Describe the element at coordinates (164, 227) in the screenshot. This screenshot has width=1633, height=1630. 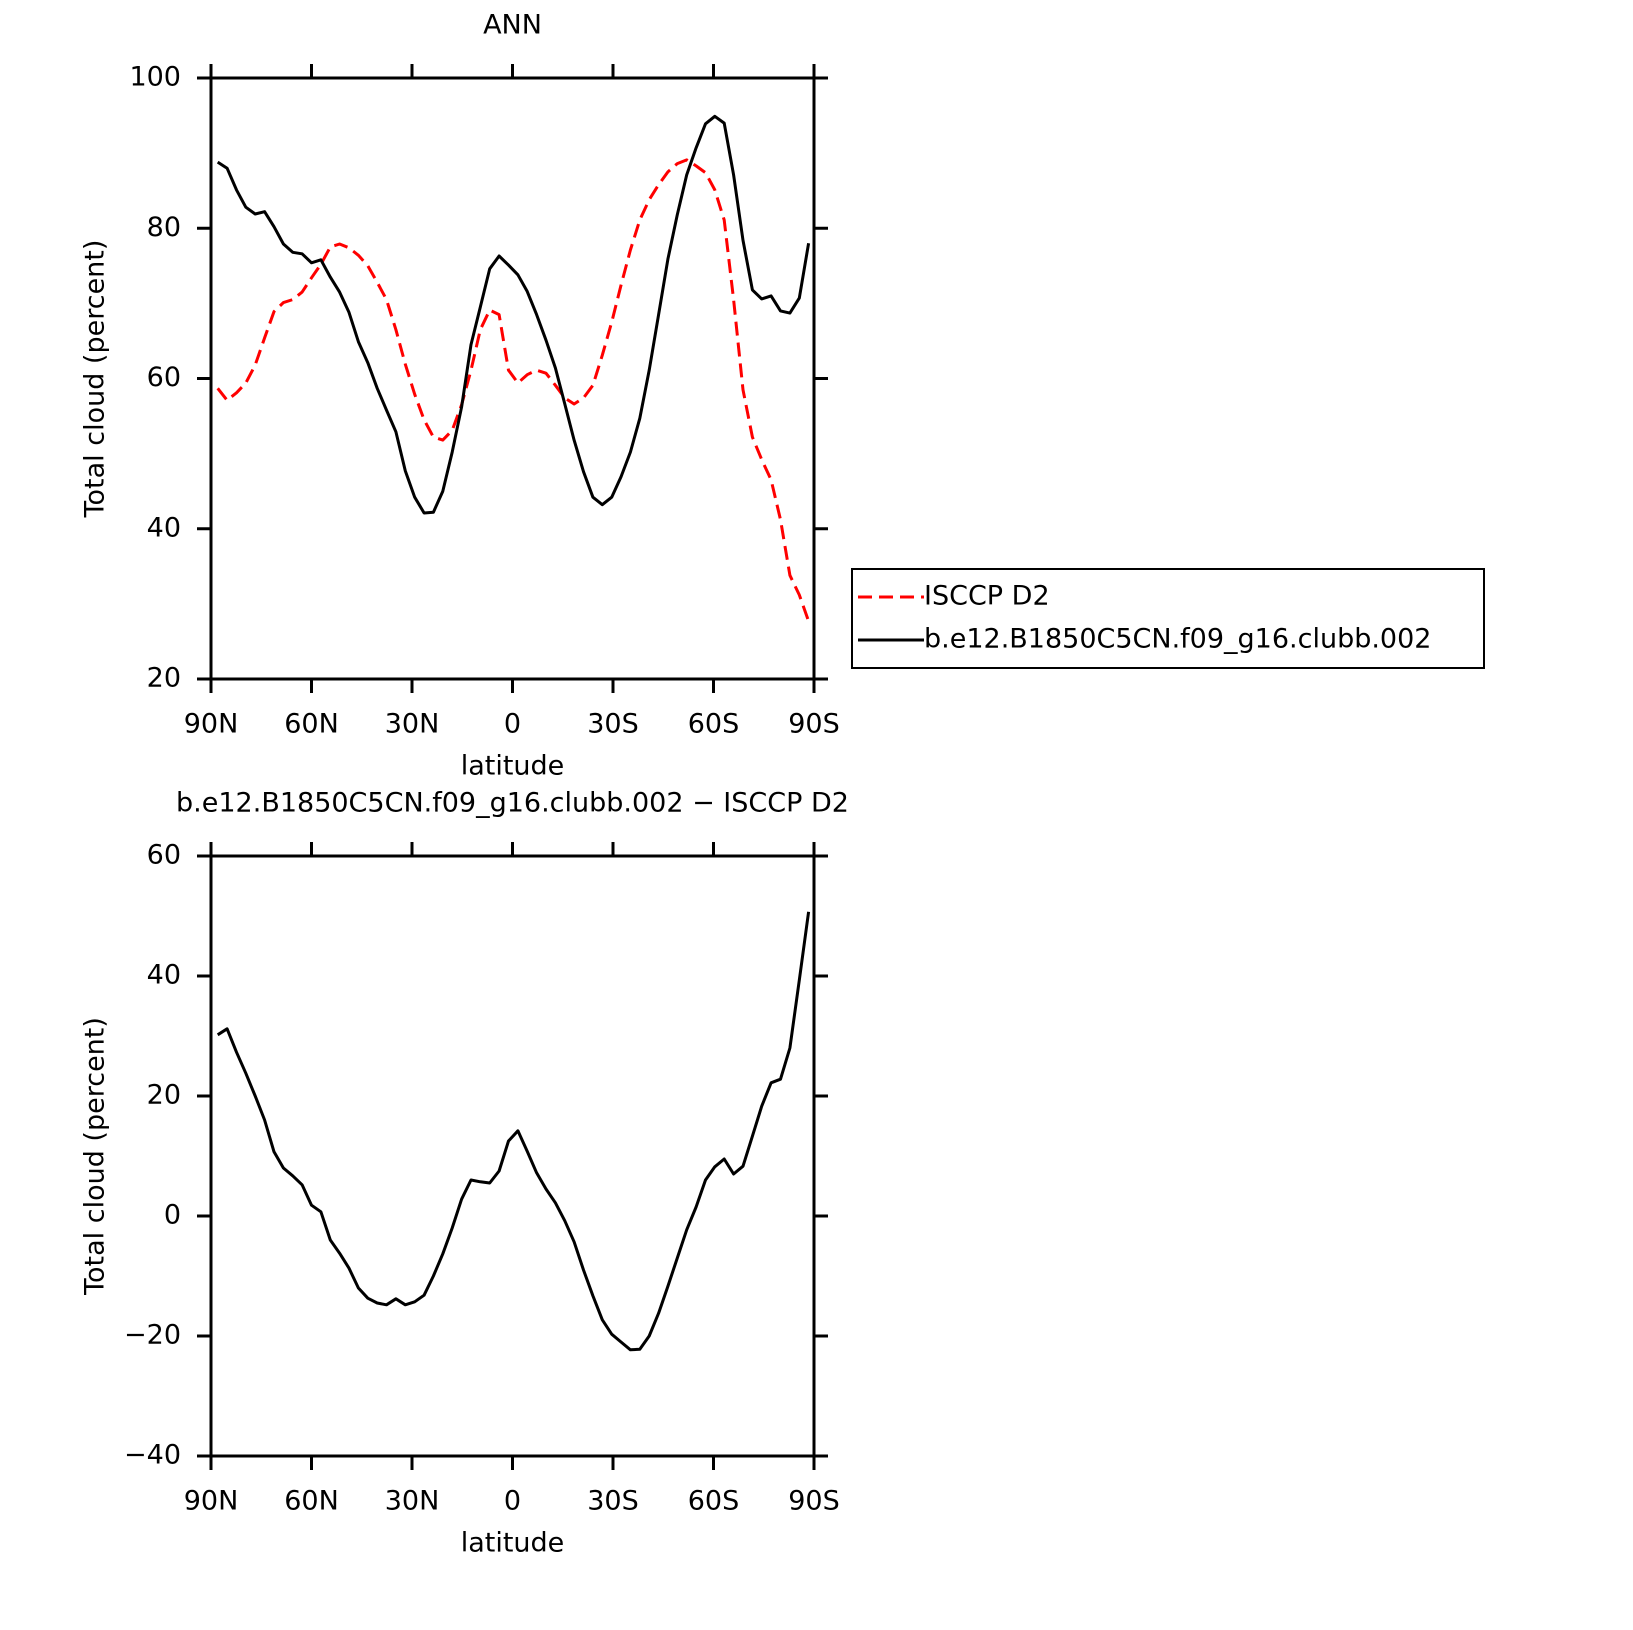
I see `y-tick-label: 80` at that location.